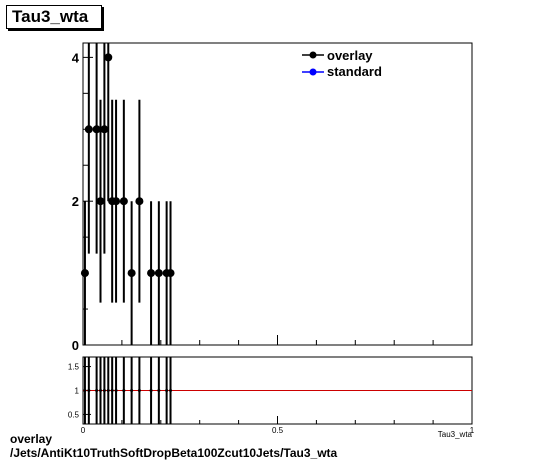 The image size is (546, 462). I want to click on x-axis-title: Tau3_wta, so click(455, 434).